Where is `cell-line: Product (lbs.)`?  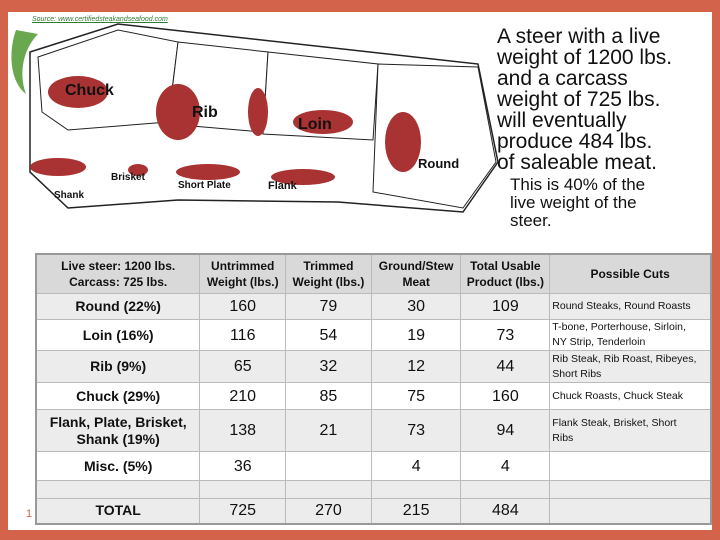
cell-line: Product (lbs.) is located at coordinates (505, 282).